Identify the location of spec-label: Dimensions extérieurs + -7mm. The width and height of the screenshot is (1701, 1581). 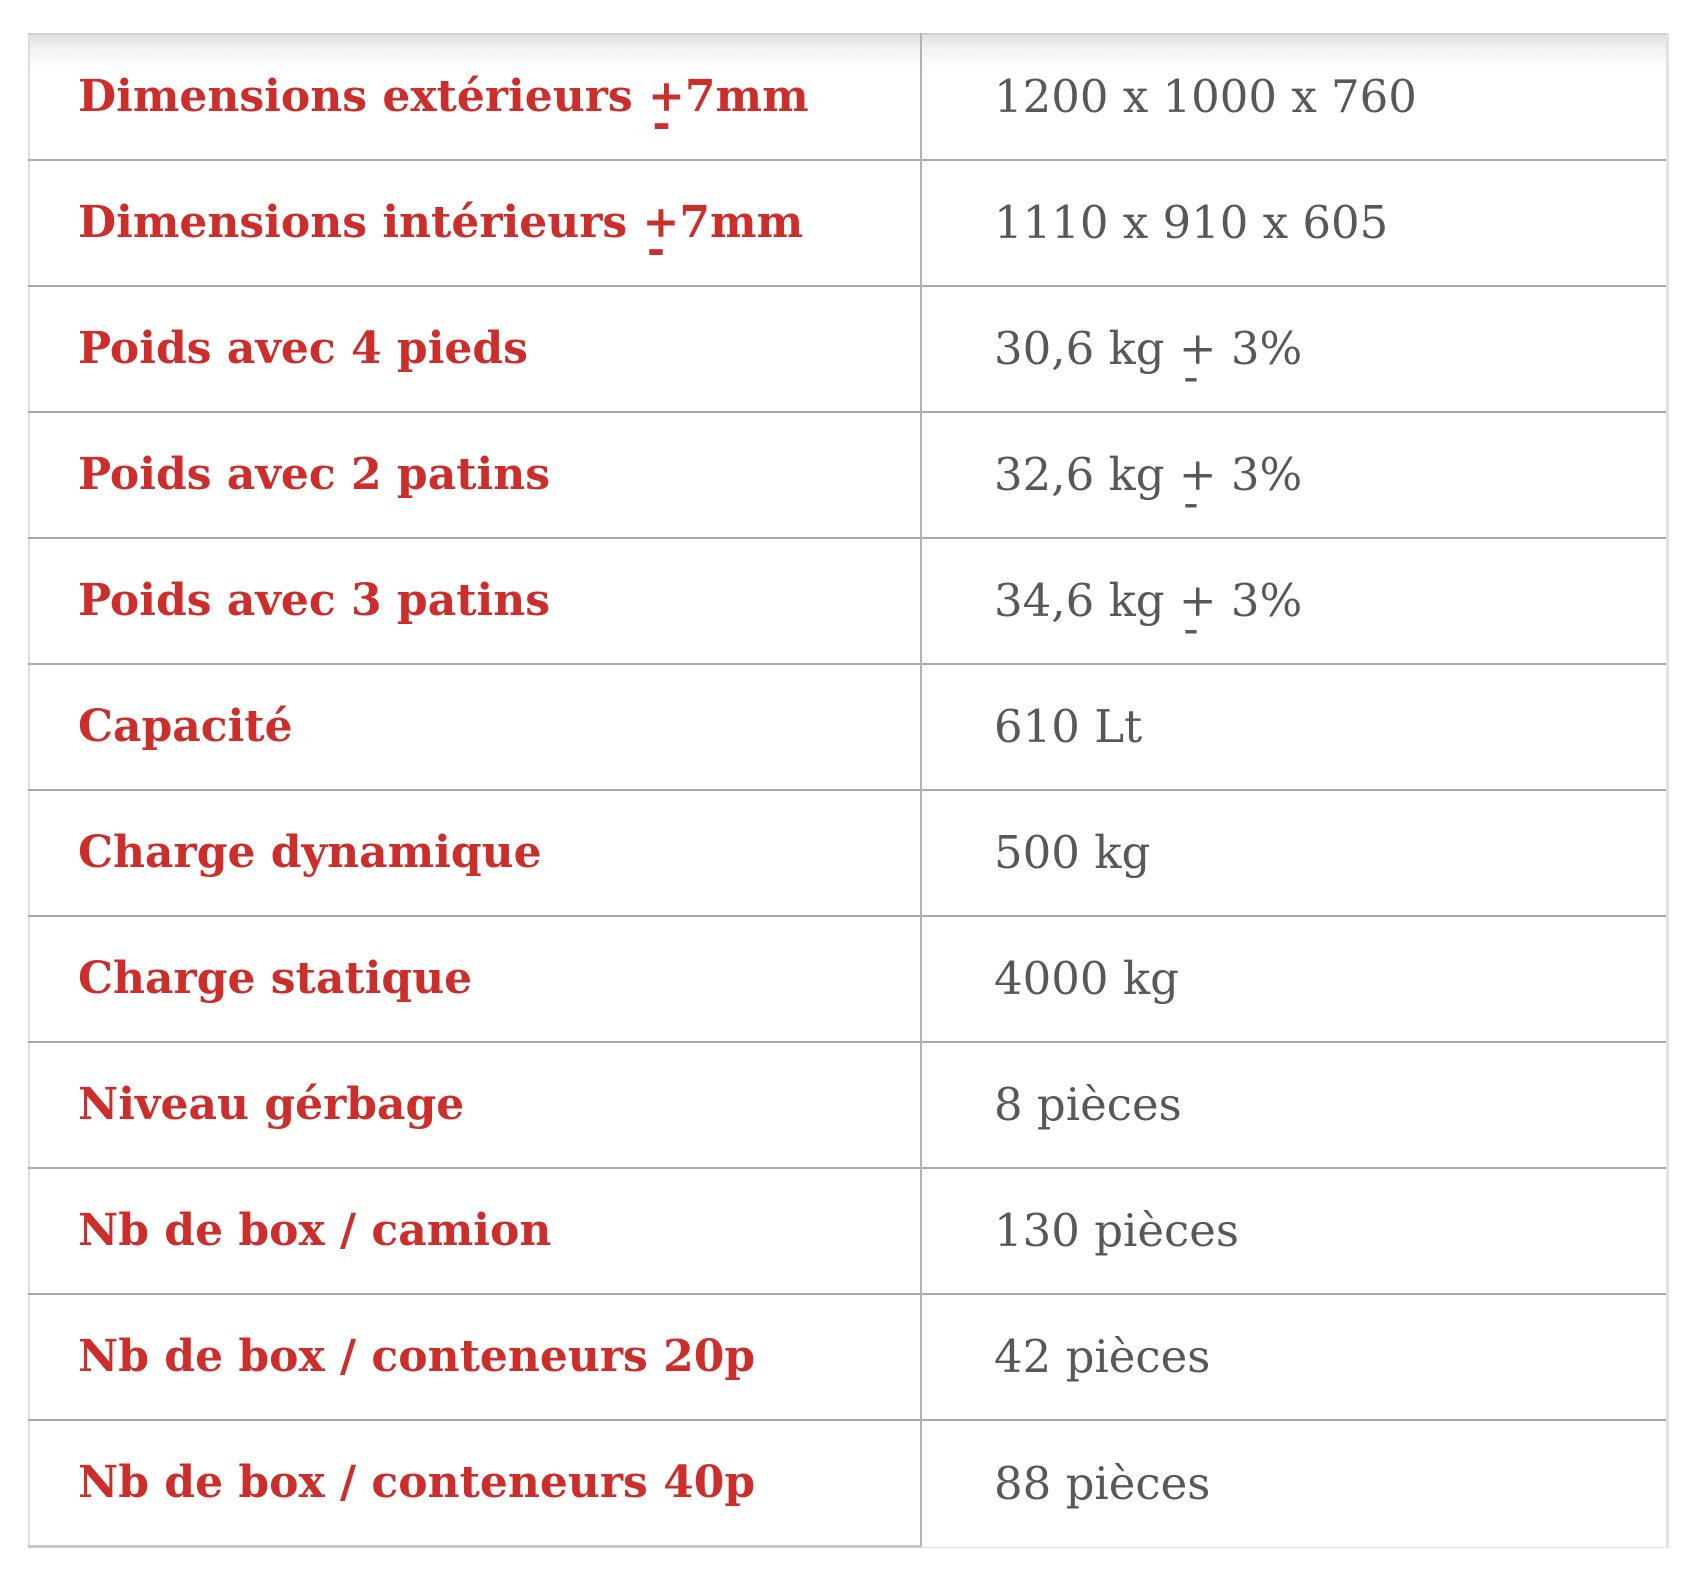
(475, 97).